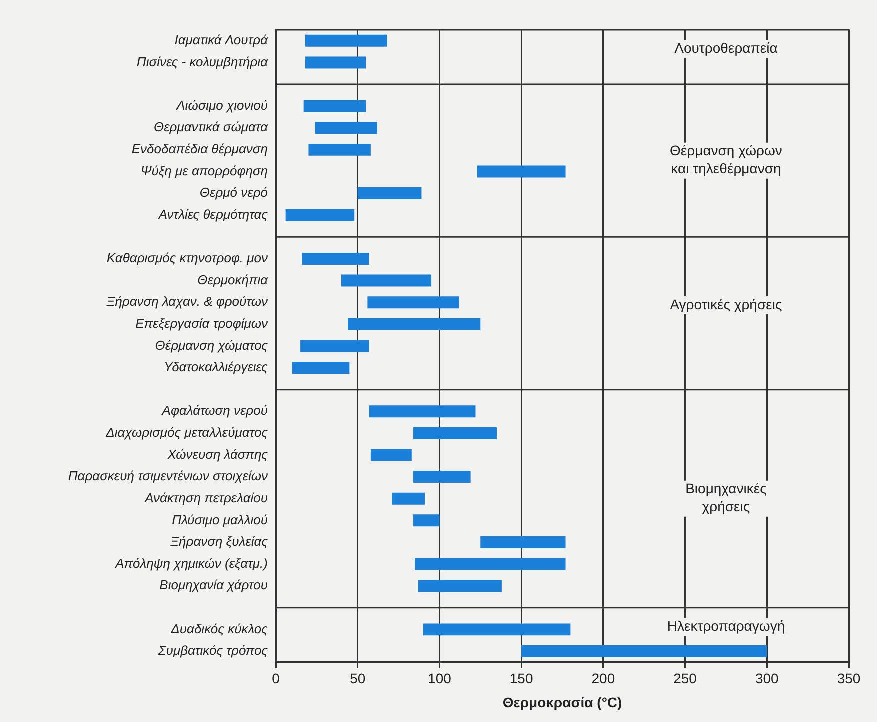 This screenshot has height=722, width=877. Describe the element at coordinates (216, 367) in the screenshot. I see `y-tick-label: Υδατοκαλλιέργειες` at that location.